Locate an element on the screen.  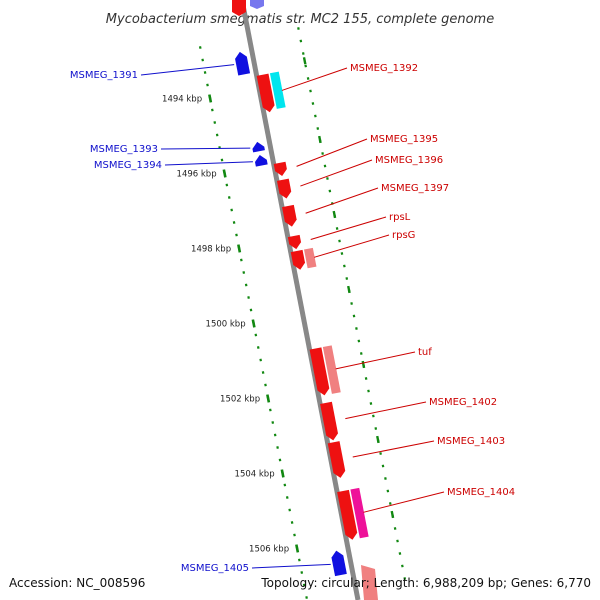
accession-text: Accession: NC_008596 is located at coordinates (77, 583).